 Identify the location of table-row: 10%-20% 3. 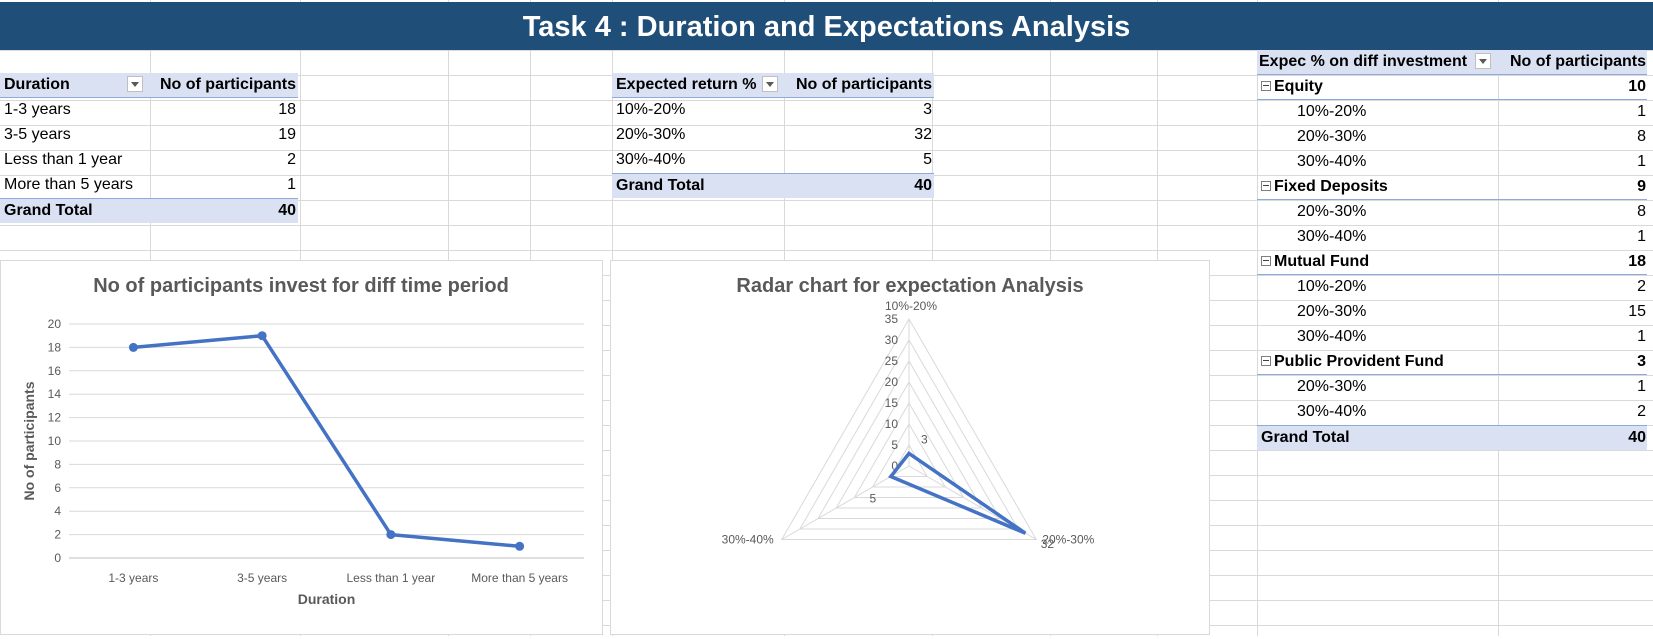
(773, 110).